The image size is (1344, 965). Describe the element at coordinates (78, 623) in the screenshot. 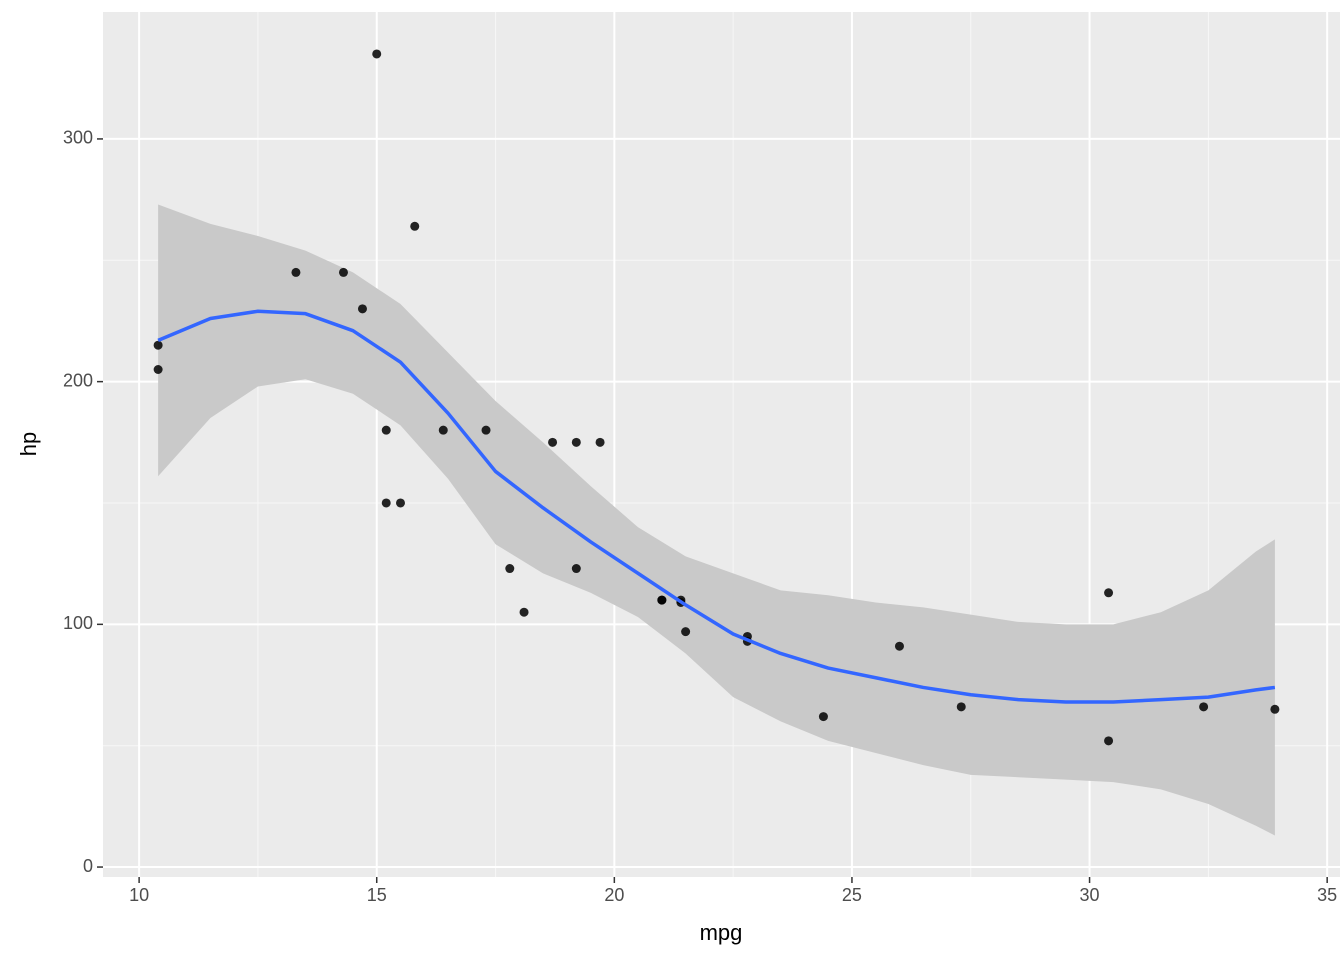

I see `y-tick-label: 100` at that location.